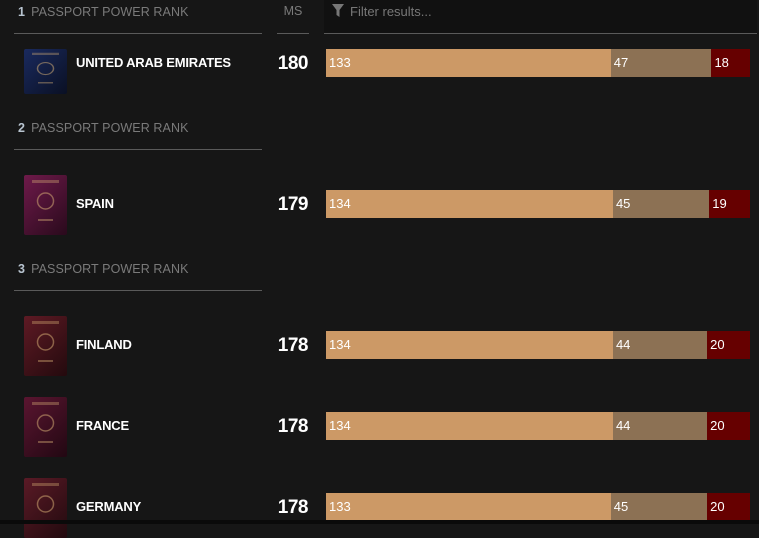 The width and height of the screenshot is (759, 538). Describe the element at coordinates (22, 128) in the screenshot. I see `rank-number: 2` at that location.